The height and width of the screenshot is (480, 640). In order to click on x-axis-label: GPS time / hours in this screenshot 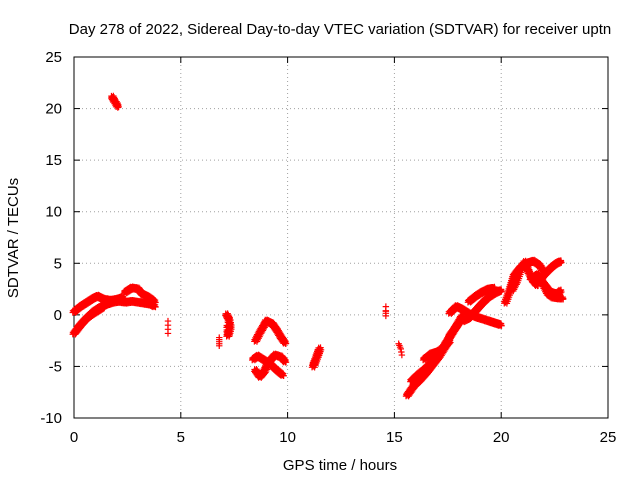, I will do `click(340, 465)`.